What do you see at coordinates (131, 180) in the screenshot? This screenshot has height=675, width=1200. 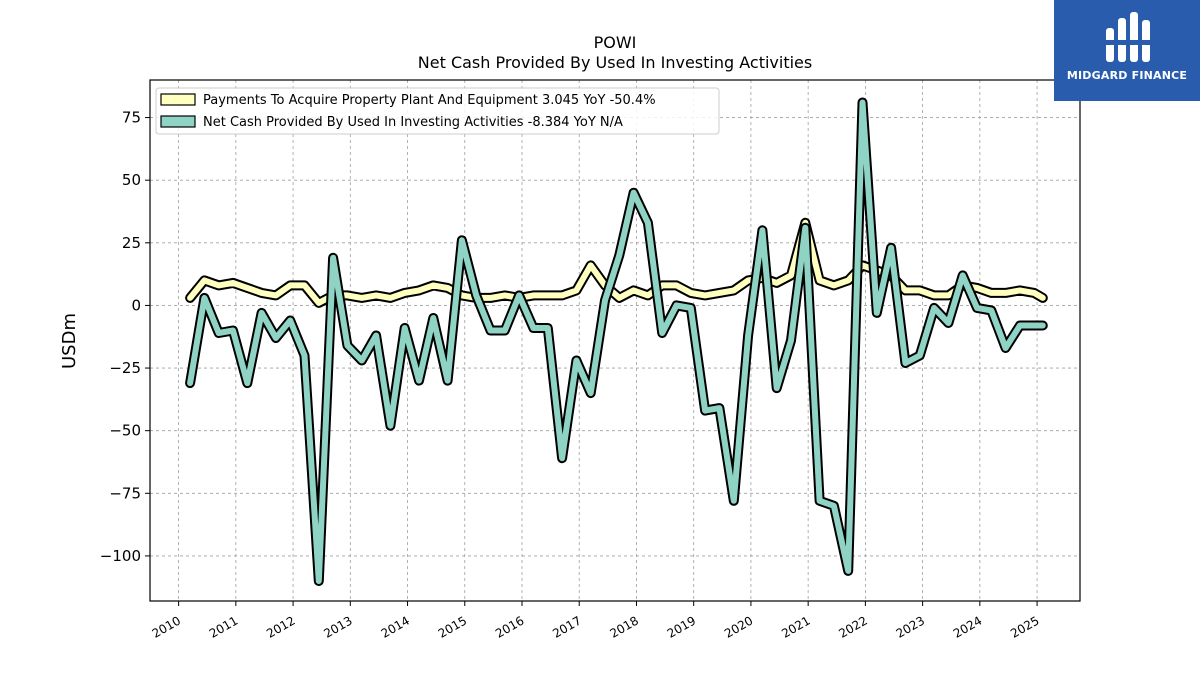 I see `y-tick-label: 50` at bounding box center [131, 180].